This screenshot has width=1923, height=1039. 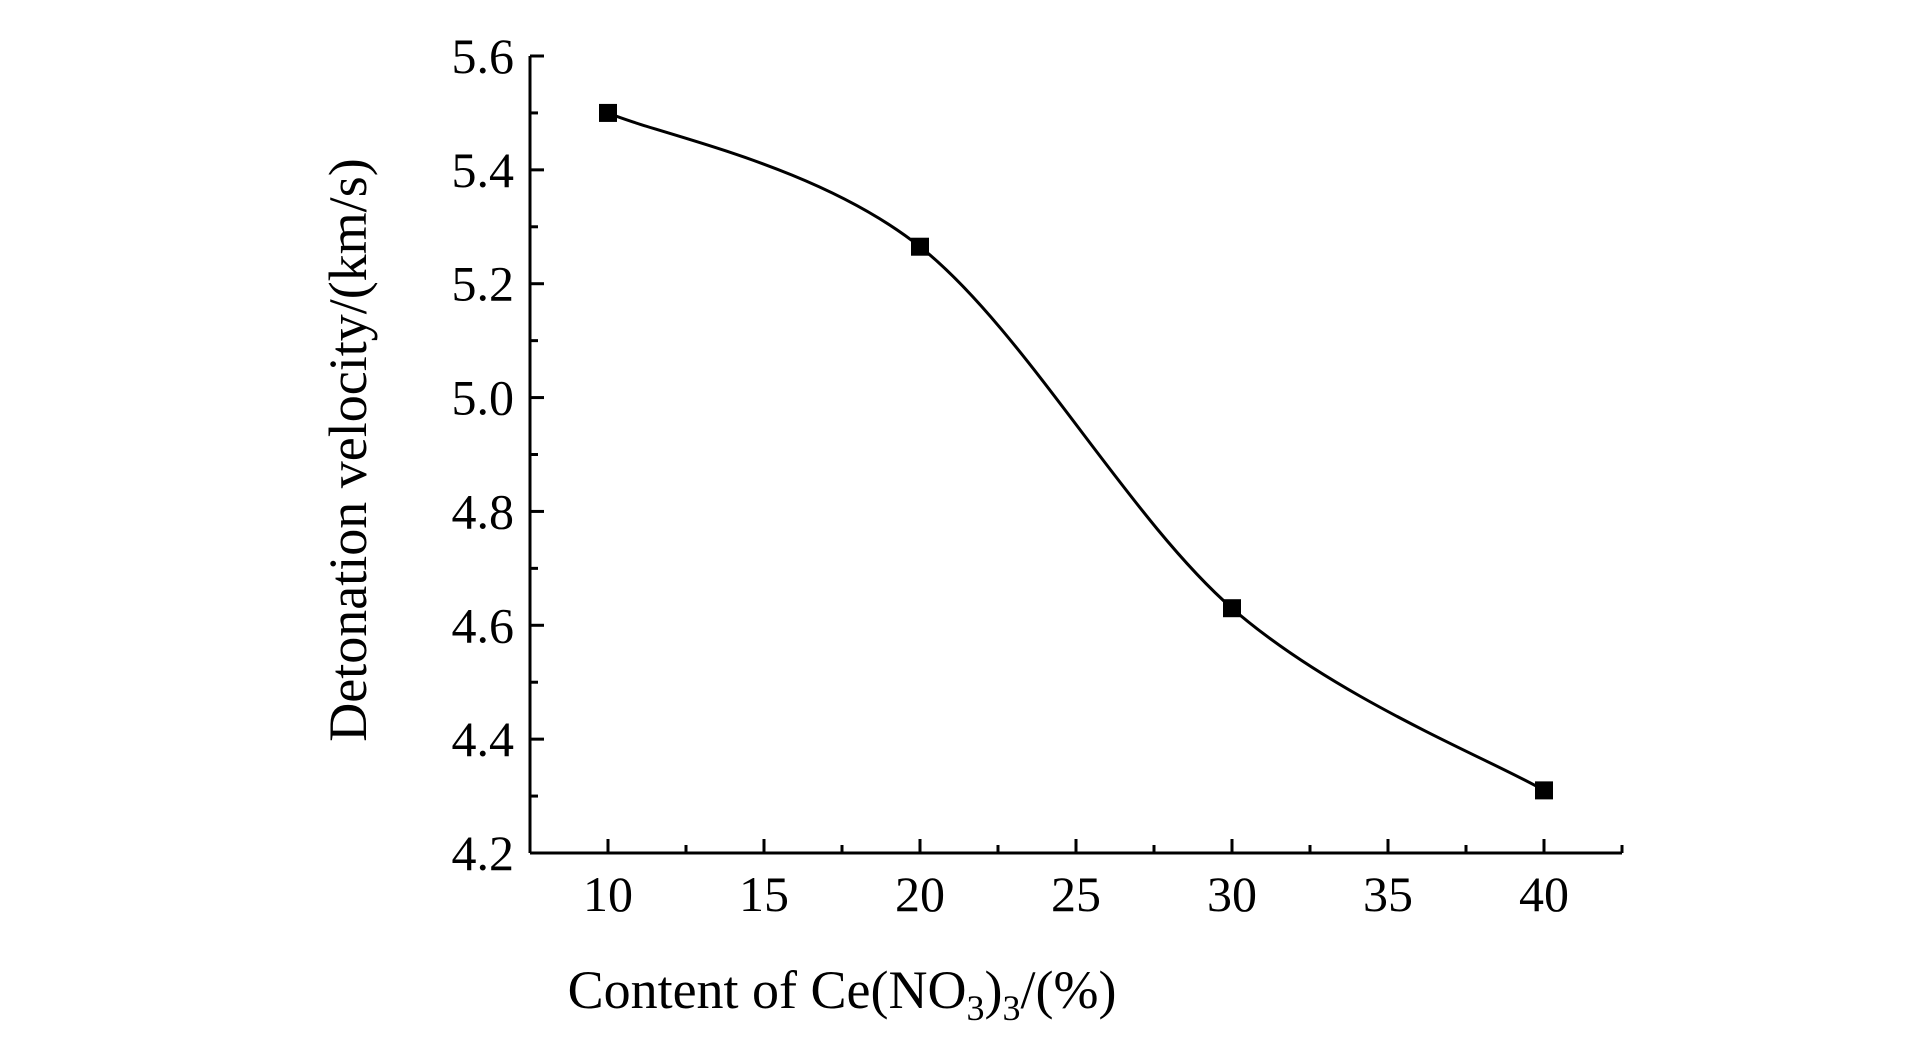 What do you see at coordinates (483, 853) in the screenshot?
I see `y-tick-label: 4.2` at bounding box center [483, 853].